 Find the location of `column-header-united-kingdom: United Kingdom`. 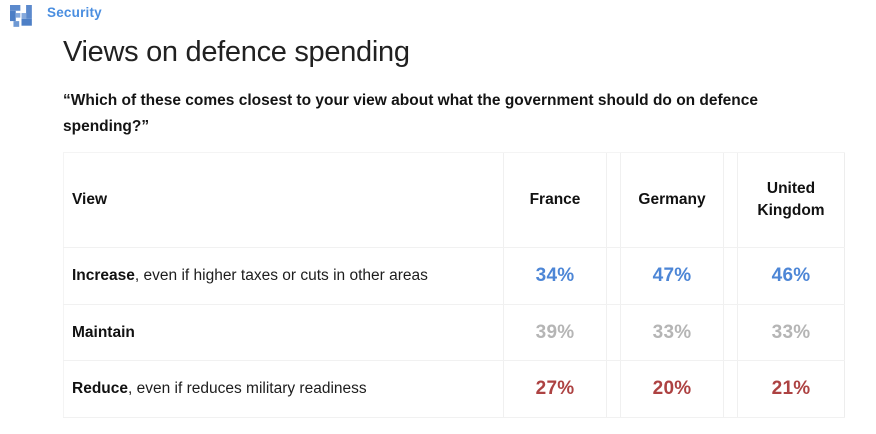

column-header-united-kingdom: United Kingdom is located at coordinates (791, 200).